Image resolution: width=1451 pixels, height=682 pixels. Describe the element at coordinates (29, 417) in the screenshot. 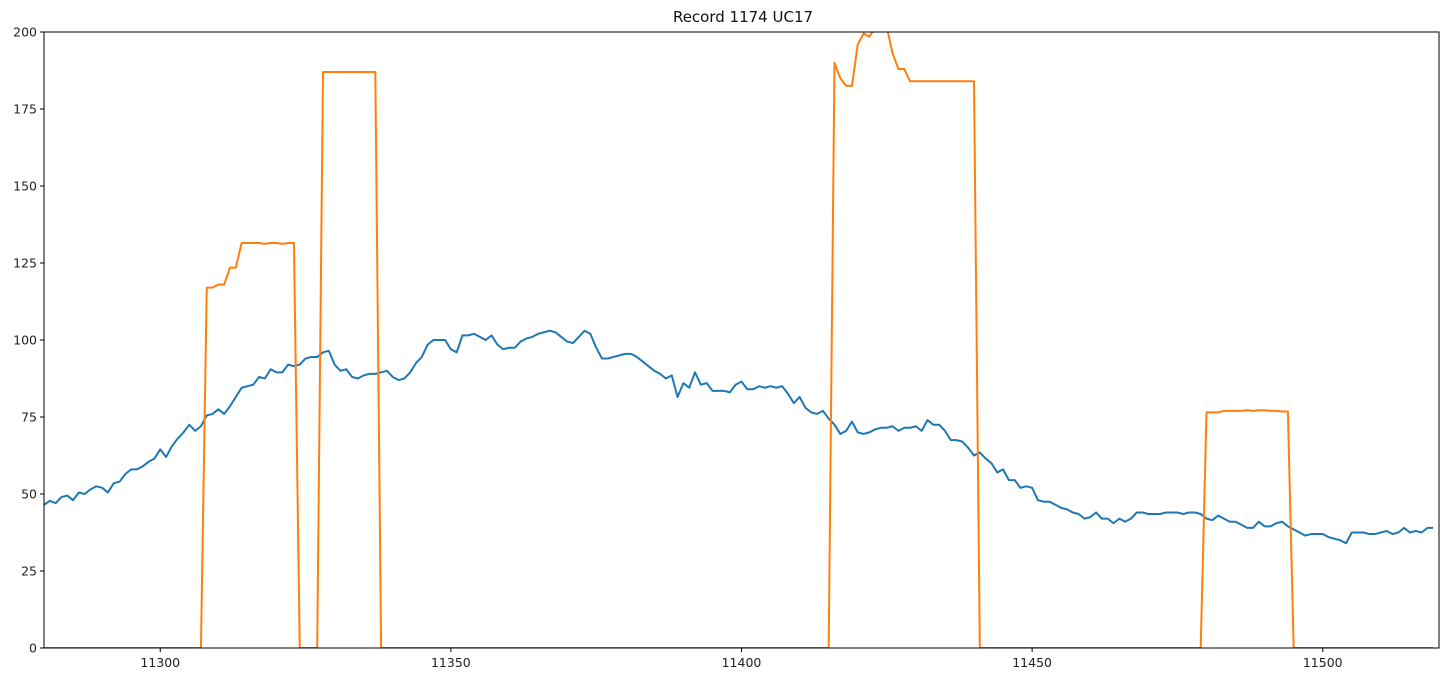

I see `y-tick-label: 75` at that location.